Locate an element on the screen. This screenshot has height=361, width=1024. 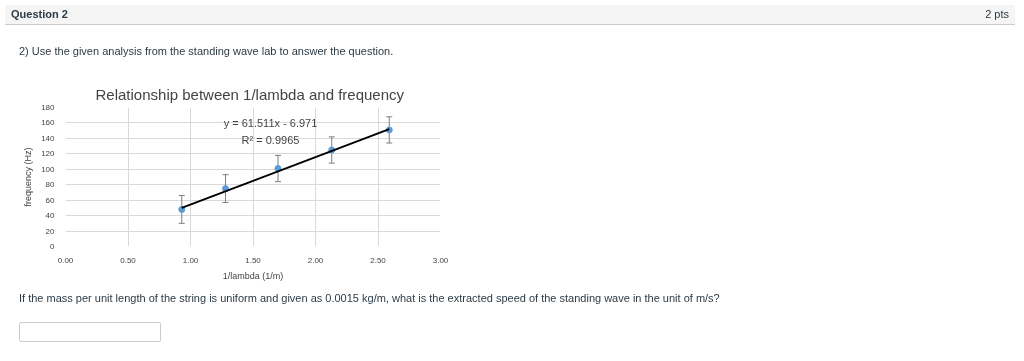
text: Question 2 is located at coordinates (39, 14).